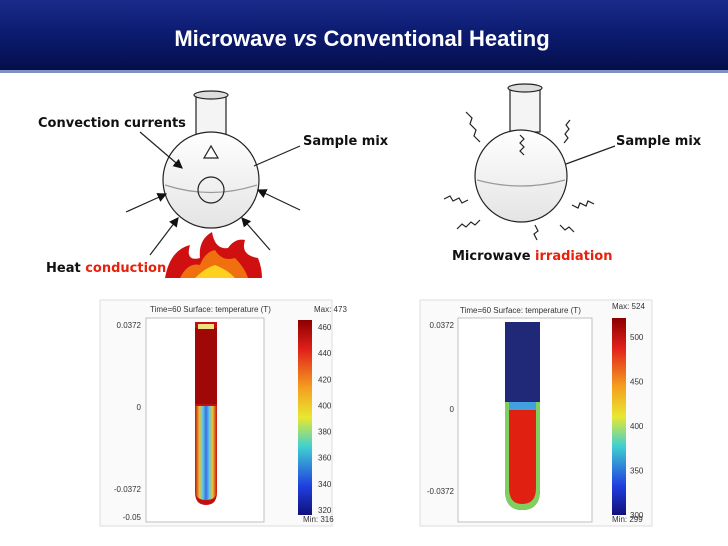  Describe the element at coordinates (536, 413) in the screenshot. I see `microwave-simulation` at that location.